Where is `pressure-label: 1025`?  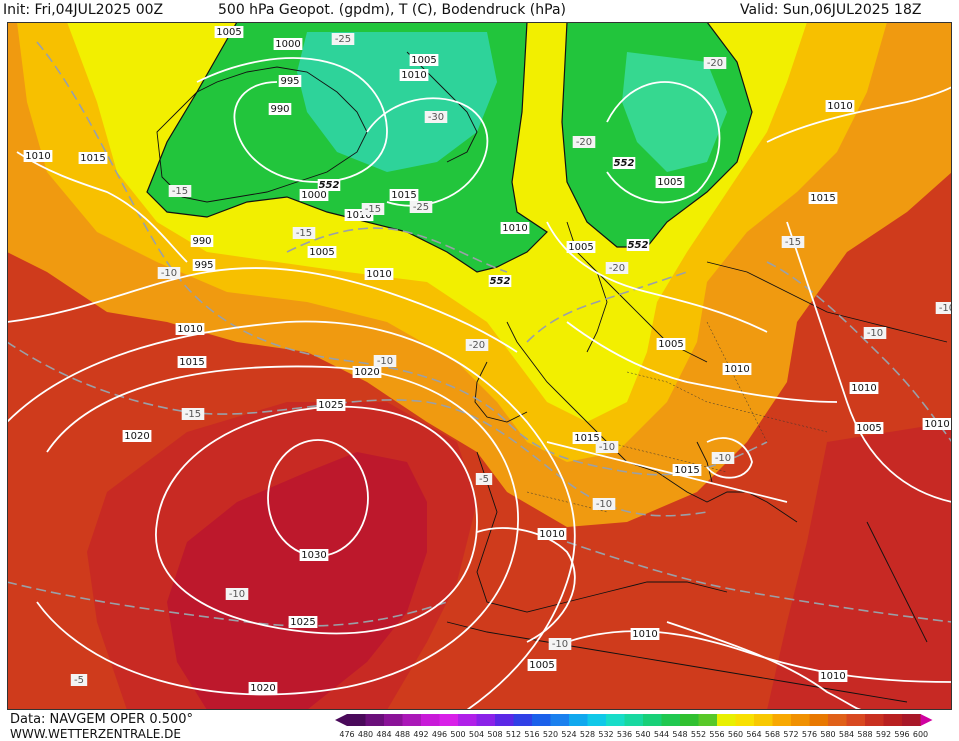
pressure-label: 1025 is located at coordinates (331, 405).